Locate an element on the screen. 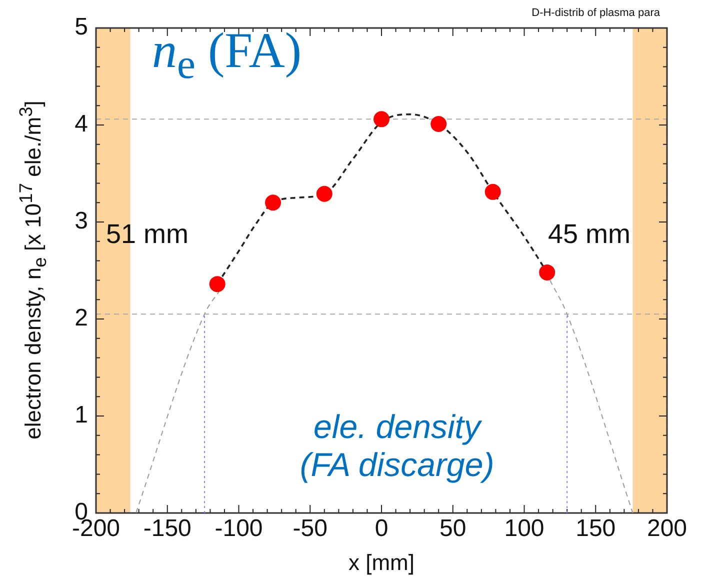  y-tick-label: 1 is located at coordinates (81, 415).